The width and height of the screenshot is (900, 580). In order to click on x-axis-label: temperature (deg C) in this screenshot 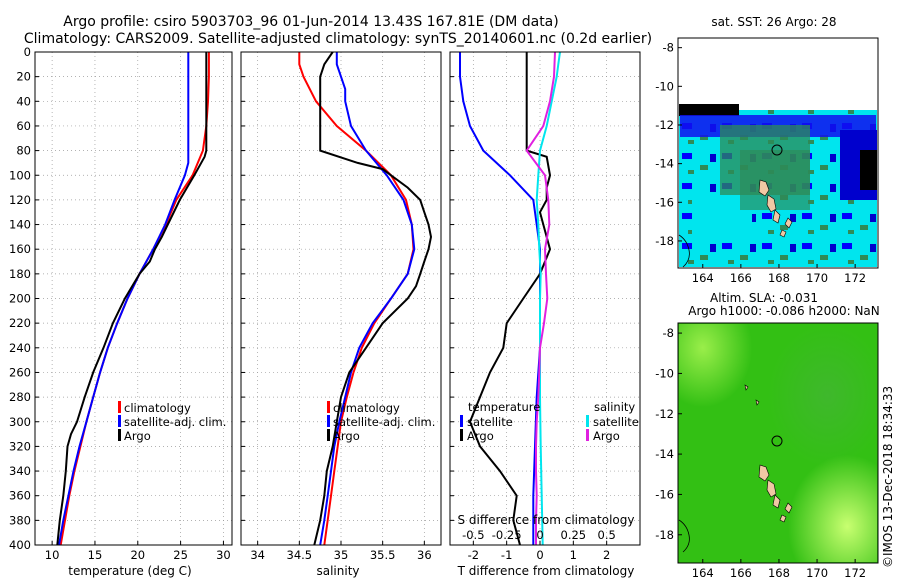, I will do `click(129, 571)`.